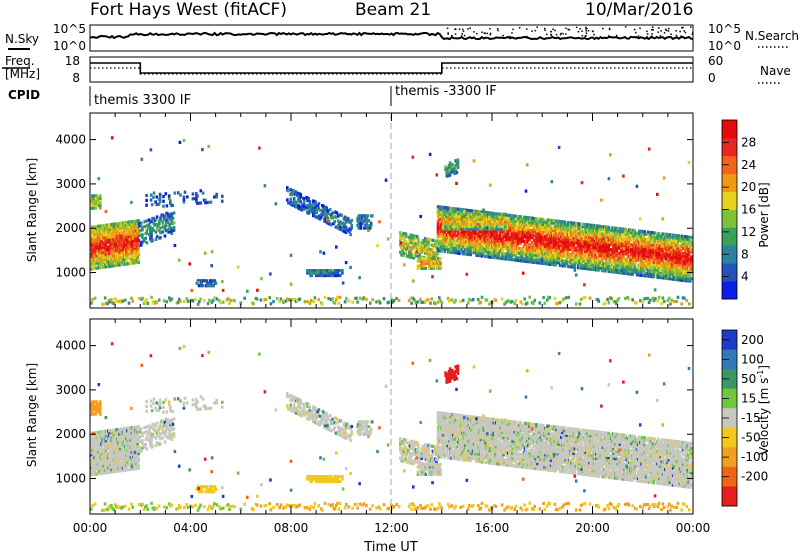  Describe the element at coordinates (142, 100) in the screenshot. I see `cpid-segment-1: themis 3300 IF` at that location.